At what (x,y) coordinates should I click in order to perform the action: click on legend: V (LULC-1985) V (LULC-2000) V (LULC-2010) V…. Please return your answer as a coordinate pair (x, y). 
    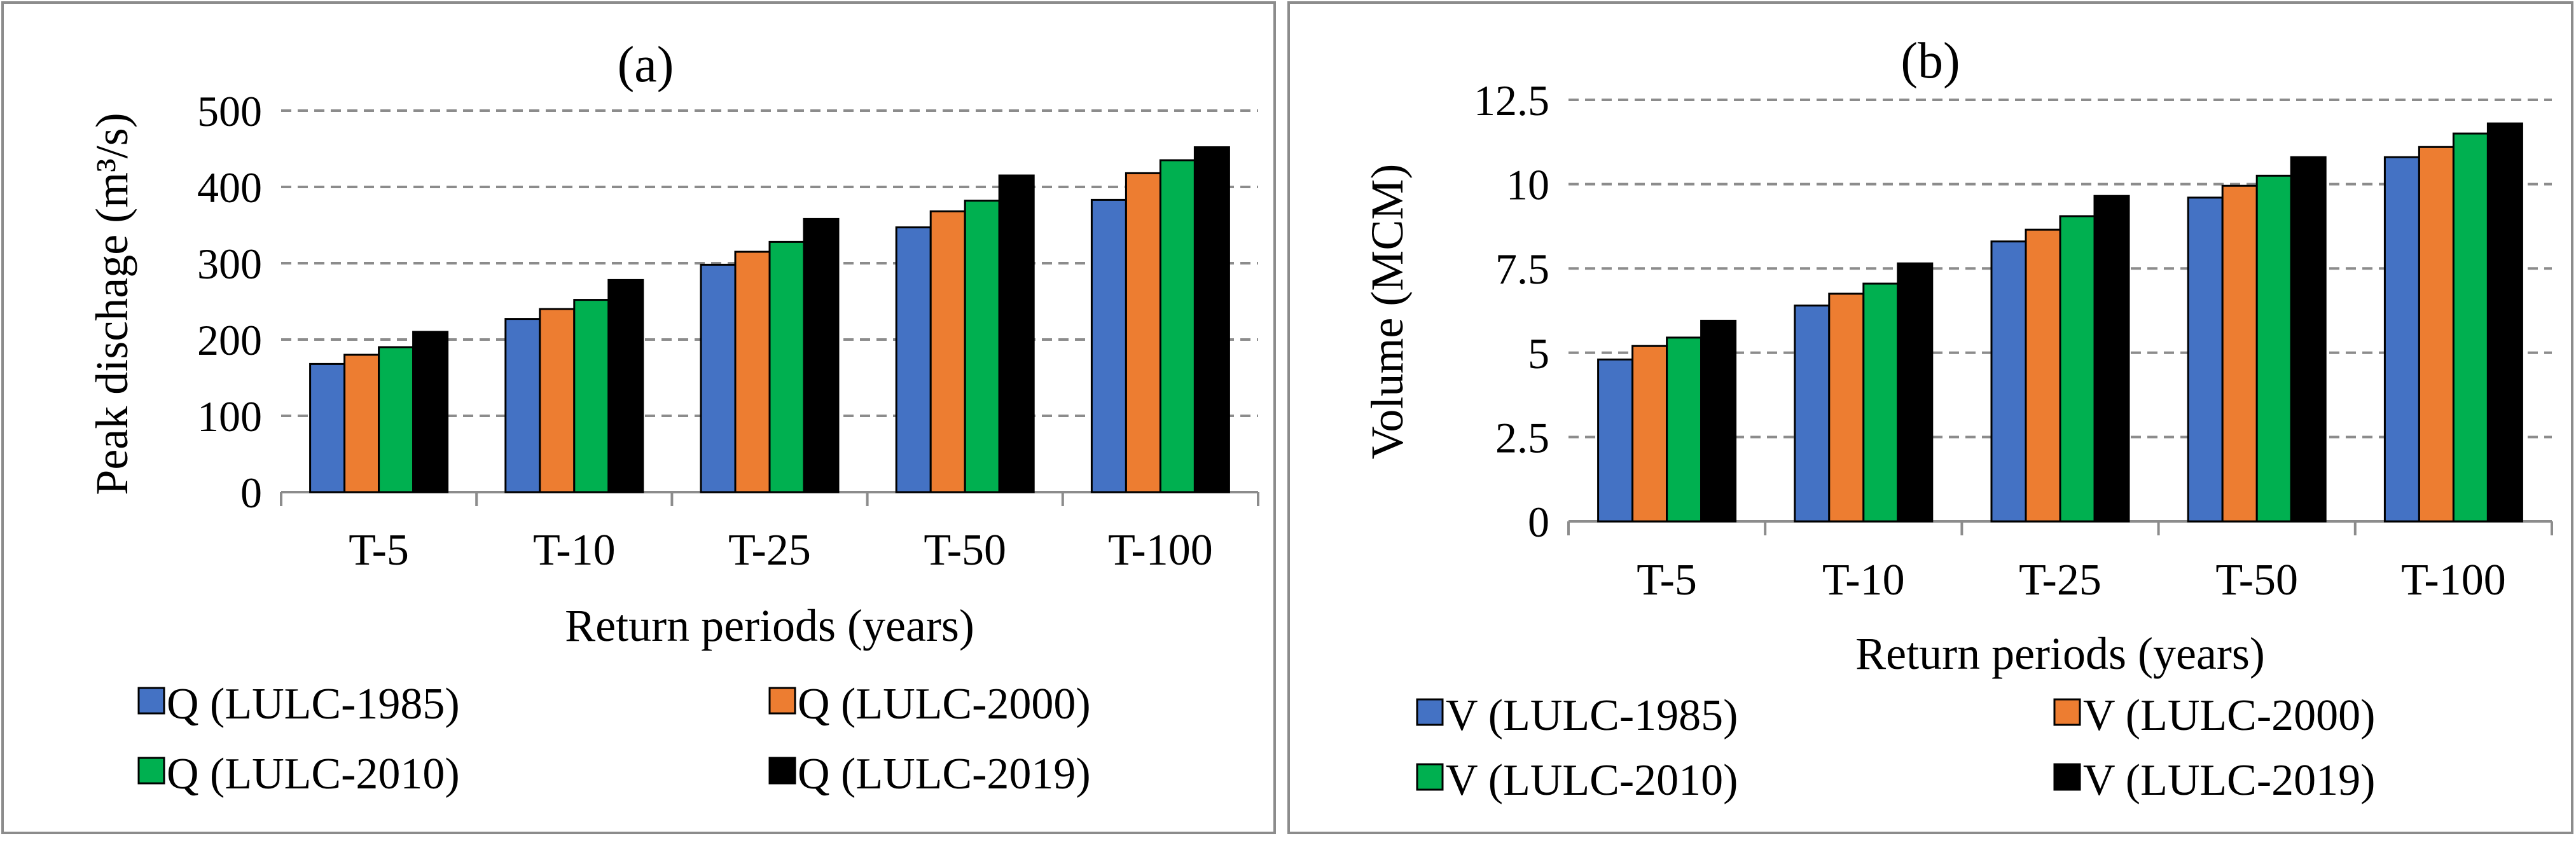
    Looking at the image, I should click on (1895, 748).